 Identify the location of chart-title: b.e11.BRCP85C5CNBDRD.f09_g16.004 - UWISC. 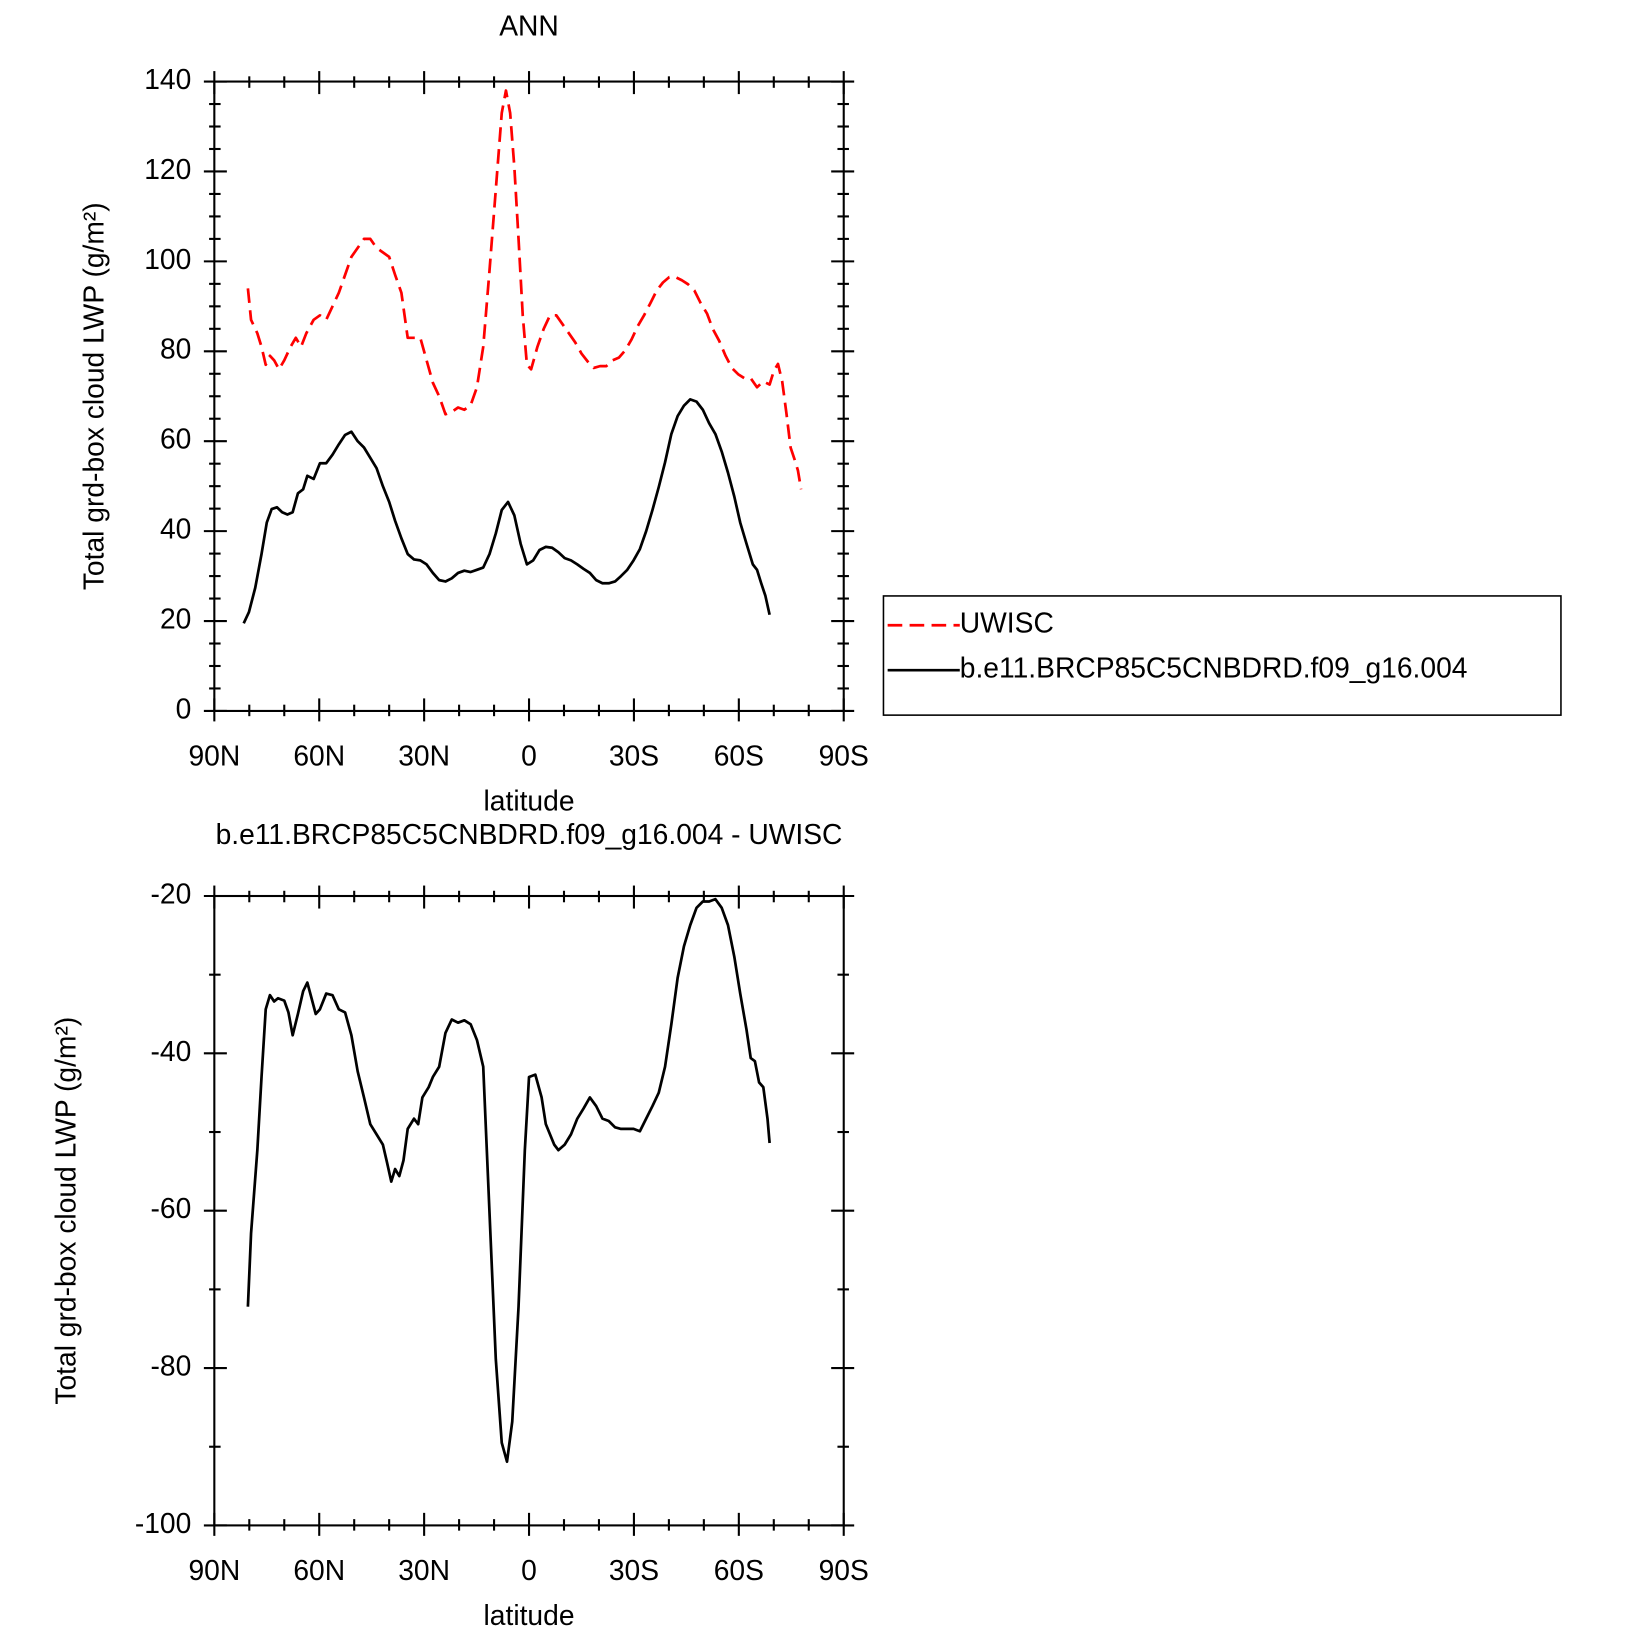
(529, 834).